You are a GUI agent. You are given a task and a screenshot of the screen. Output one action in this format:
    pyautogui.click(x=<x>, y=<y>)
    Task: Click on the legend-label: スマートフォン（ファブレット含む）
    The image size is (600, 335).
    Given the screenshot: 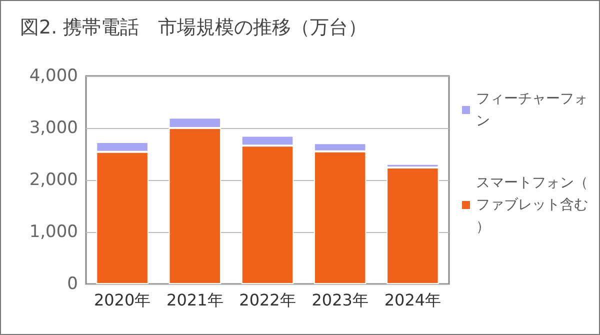 What is the action you would take?
    pyautogui.click(x=532, y=205)
    